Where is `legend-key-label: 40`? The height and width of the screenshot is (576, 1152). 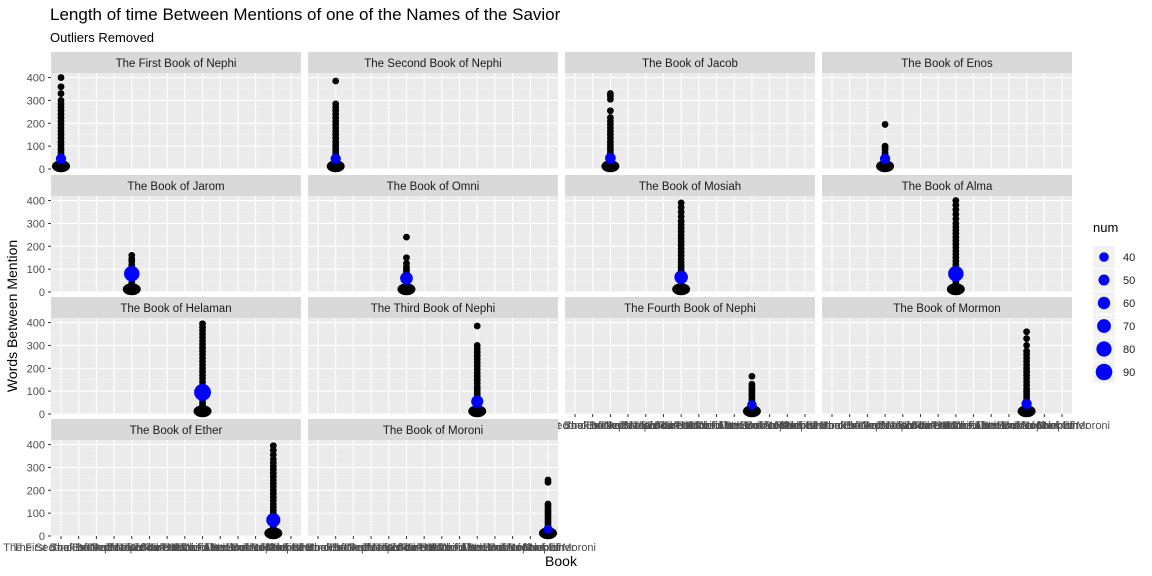
legend-key-label: 40 is located at coordinates (1129, 258).